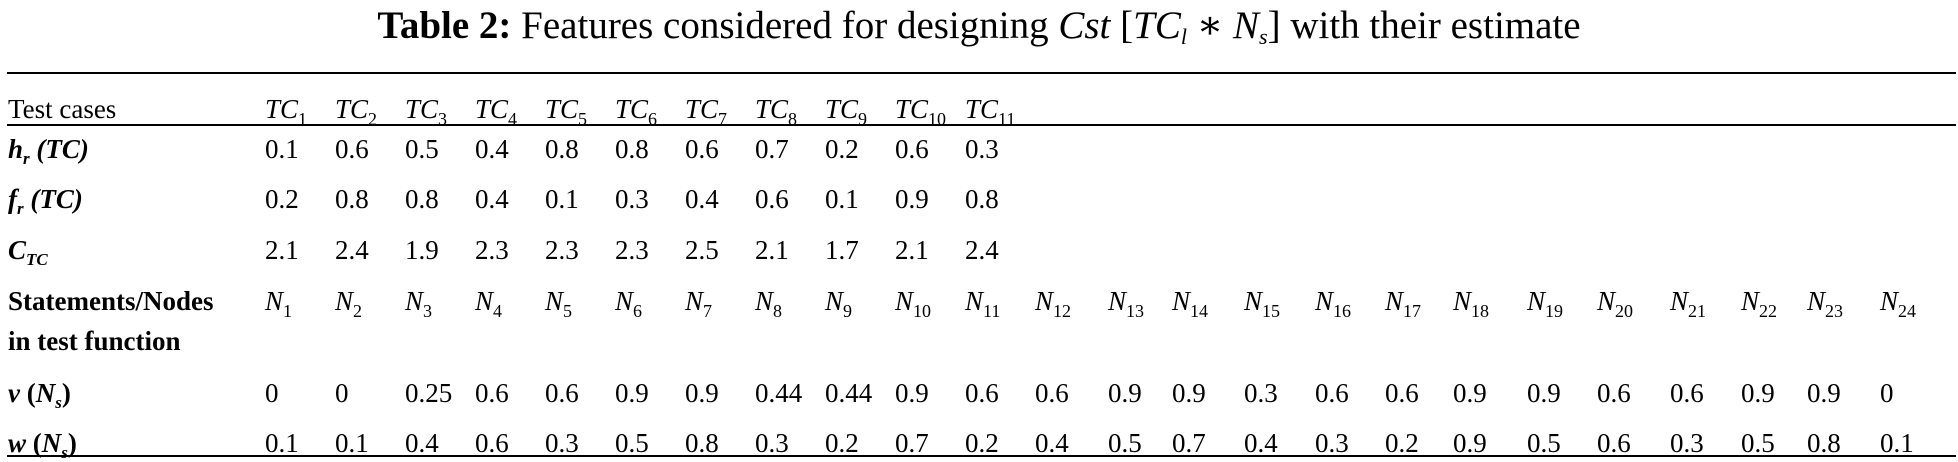 This screenshot has height=462, width=1958. Describe the element at coordinates (706, 111) in the screenshot. I see `header-cell-tc: TC7` at that location.